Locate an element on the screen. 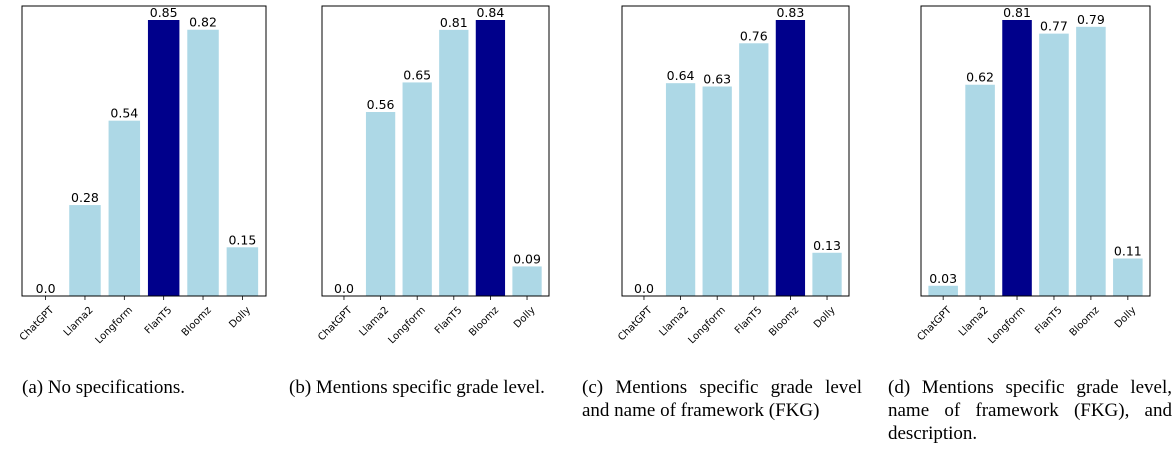 The width and height of the screenshot is (1175, 459). value-label-dolly: 0.13 is located at coordinates (827, 245).